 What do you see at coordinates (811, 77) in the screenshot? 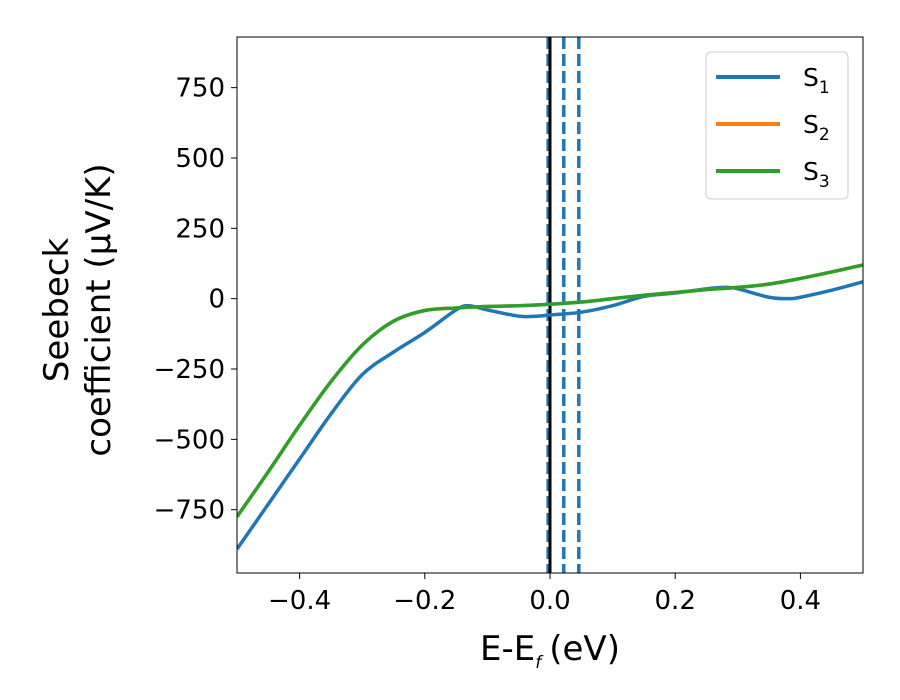
I see `legend-label-s1-main: S` at bounding box center [811, 77].